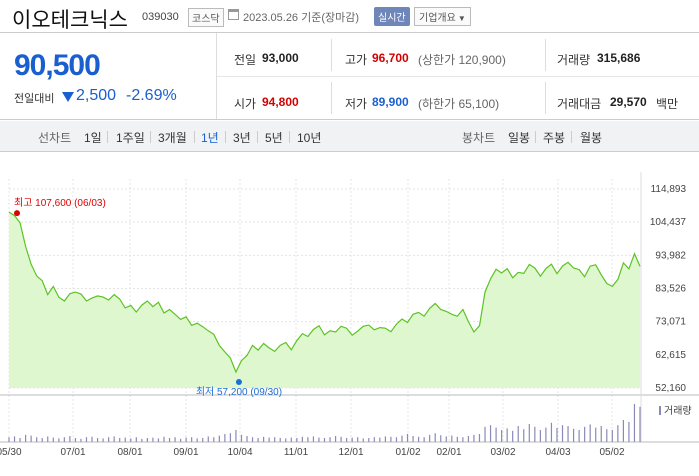 The image size is (699, 476). What do you see at coordinates (93, 138) in the screenshot?
I see `period-1d: 1일` at bounding box center [93, 138].